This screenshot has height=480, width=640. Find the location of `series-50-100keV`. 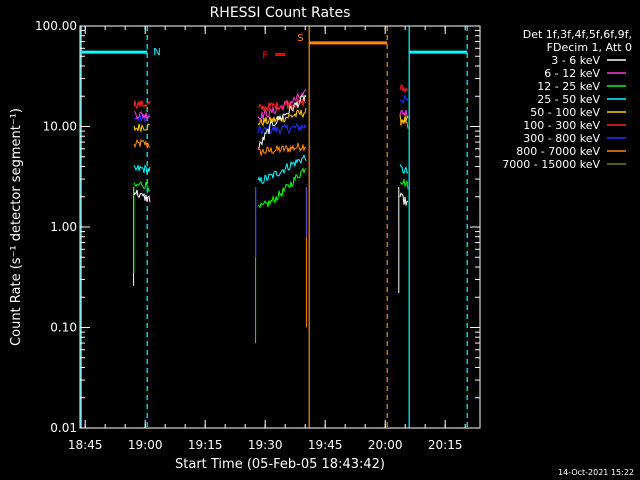

series-50-100keV is located at coordinates (271, 120).